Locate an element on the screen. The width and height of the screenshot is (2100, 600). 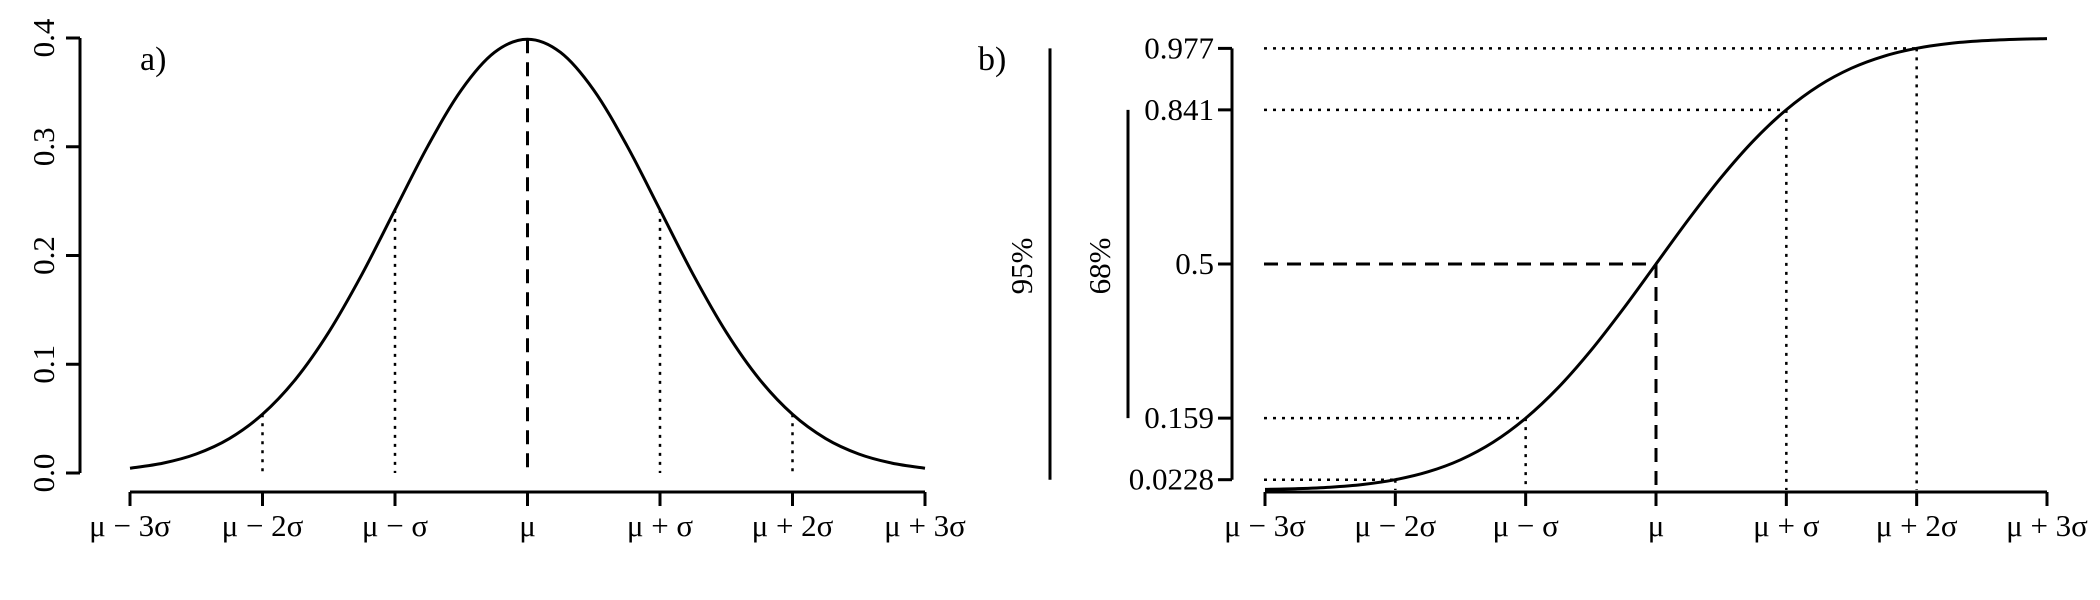
y-tick-label: 0.5 is located at coordinates (1194, 263).